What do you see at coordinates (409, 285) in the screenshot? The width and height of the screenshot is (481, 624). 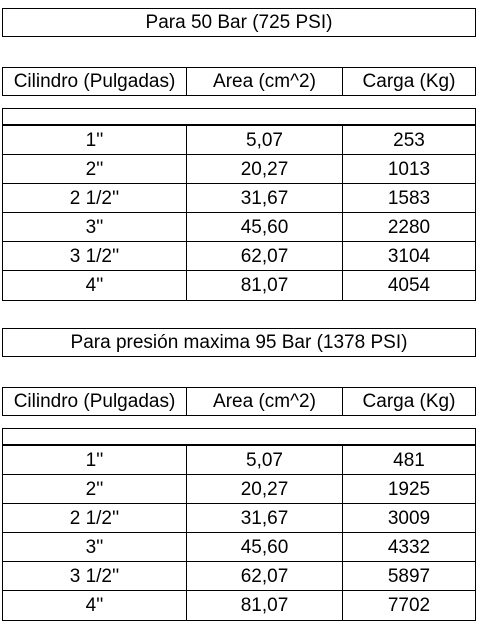 I see `cell-load: 4054` at bounding box center [409, 285].